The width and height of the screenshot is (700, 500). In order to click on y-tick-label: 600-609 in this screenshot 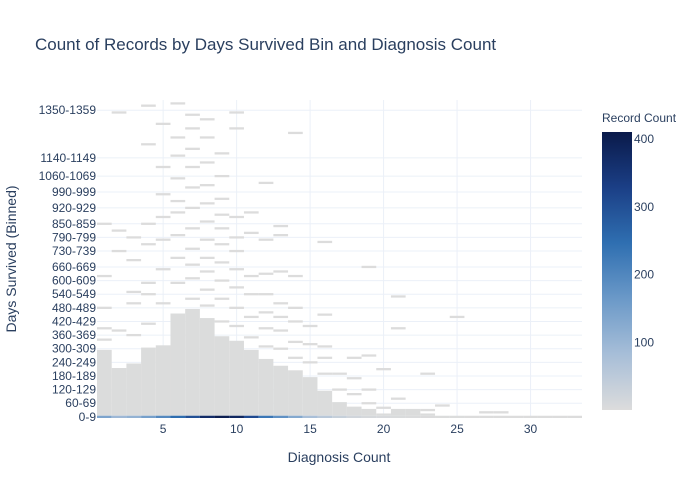, I will do `click(74, 281)`.